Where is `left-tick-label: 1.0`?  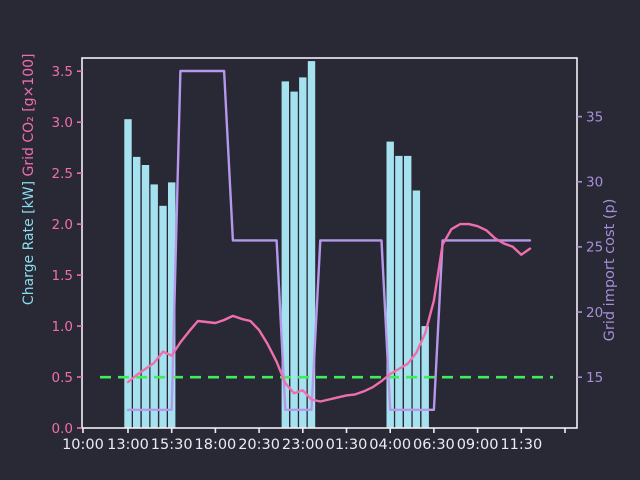
left-tick-label: 1.0 is located at coordinates (62, 327).